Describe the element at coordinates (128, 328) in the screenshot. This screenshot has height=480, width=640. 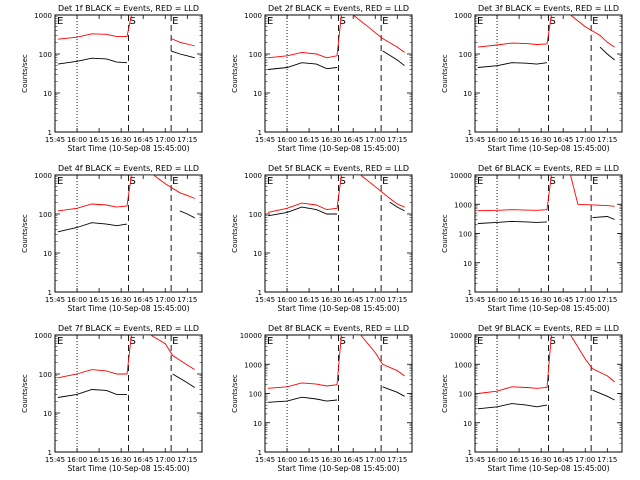
I see `plot-title: Det 7f BLACK = Events, RED = LLD` at that location.